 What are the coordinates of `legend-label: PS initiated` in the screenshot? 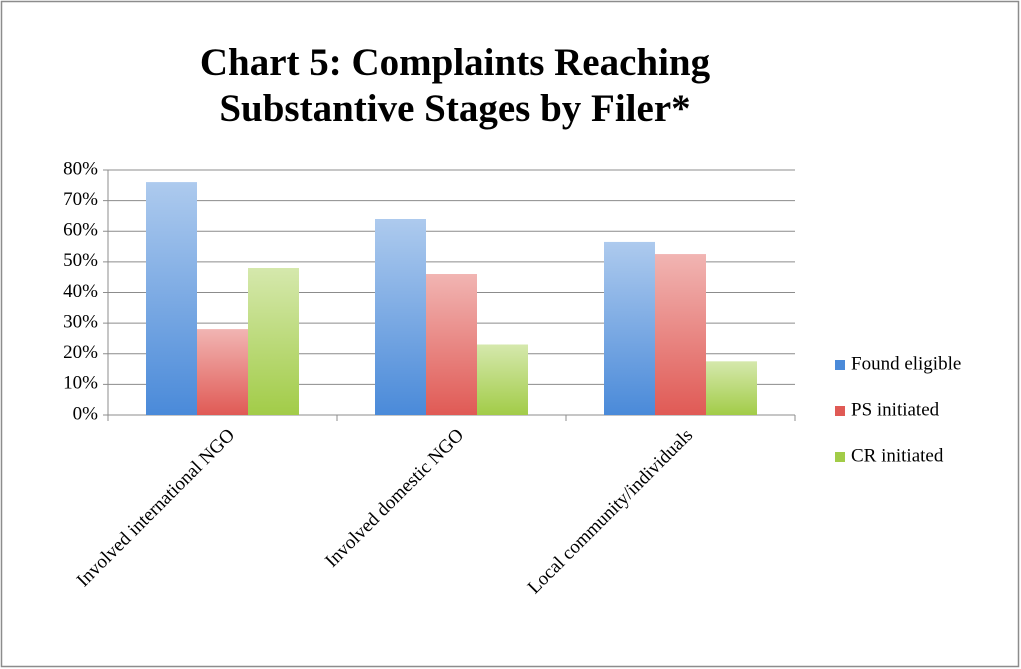 It's located at (895, 409).